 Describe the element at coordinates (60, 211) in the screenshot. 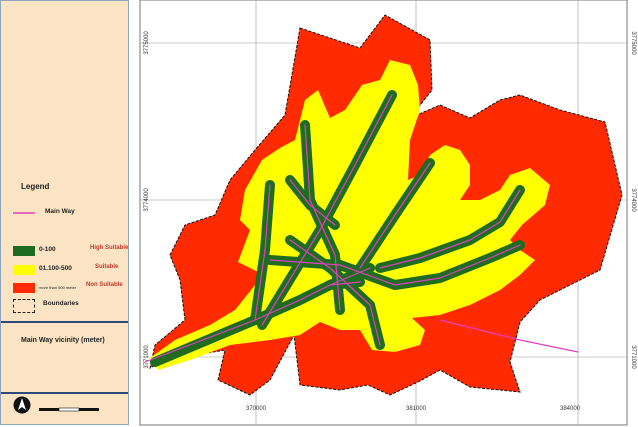

I see `main-way-label: Main Way` at that location.